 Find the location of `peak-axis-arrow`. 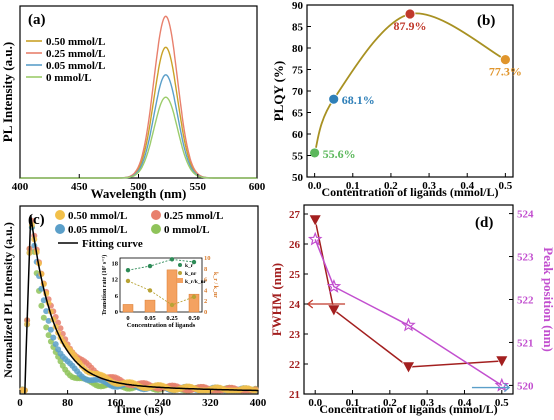

peak-axis-arrow is located at coordinates (491, 388).